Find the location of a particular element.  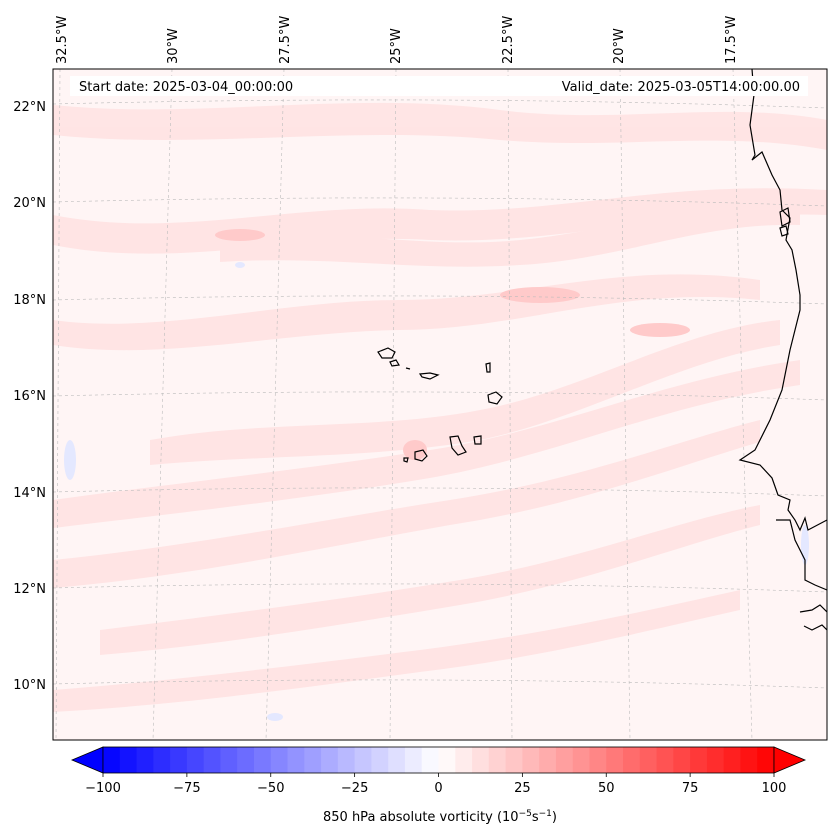

lat-label: 16°N is located at coordinates (29, 396).